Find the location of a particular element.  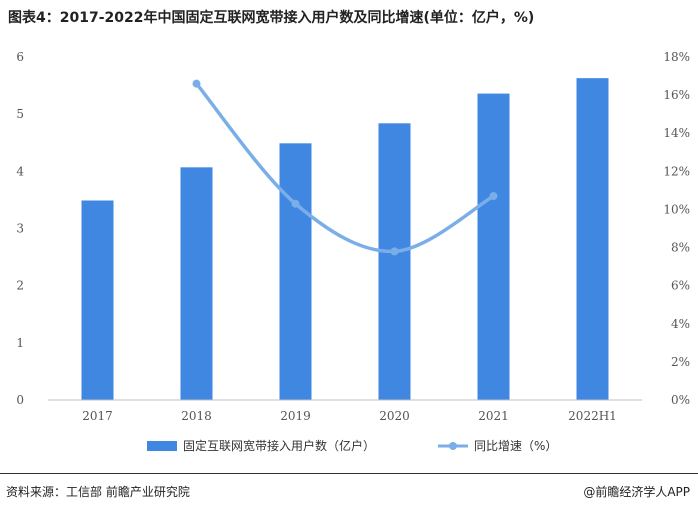

y-left-tick-label: 4 is located at coordinates (20, 171).